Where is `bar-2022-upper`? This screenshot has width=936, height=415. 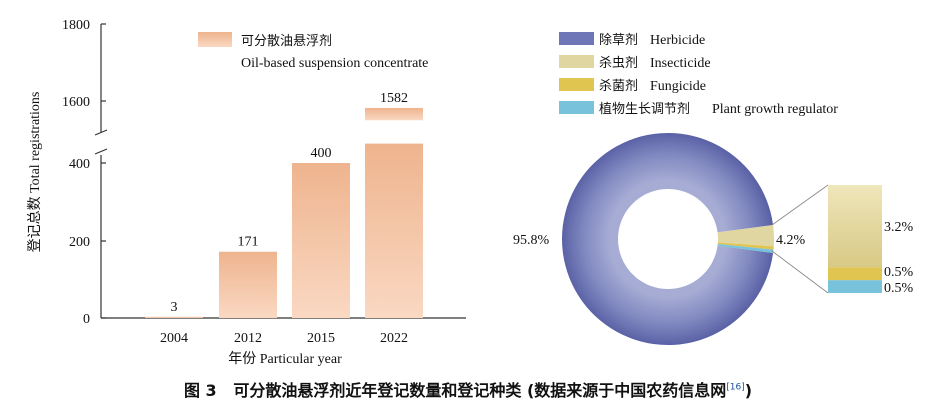 bar-2022-upper is located at coordinates (394, 114).